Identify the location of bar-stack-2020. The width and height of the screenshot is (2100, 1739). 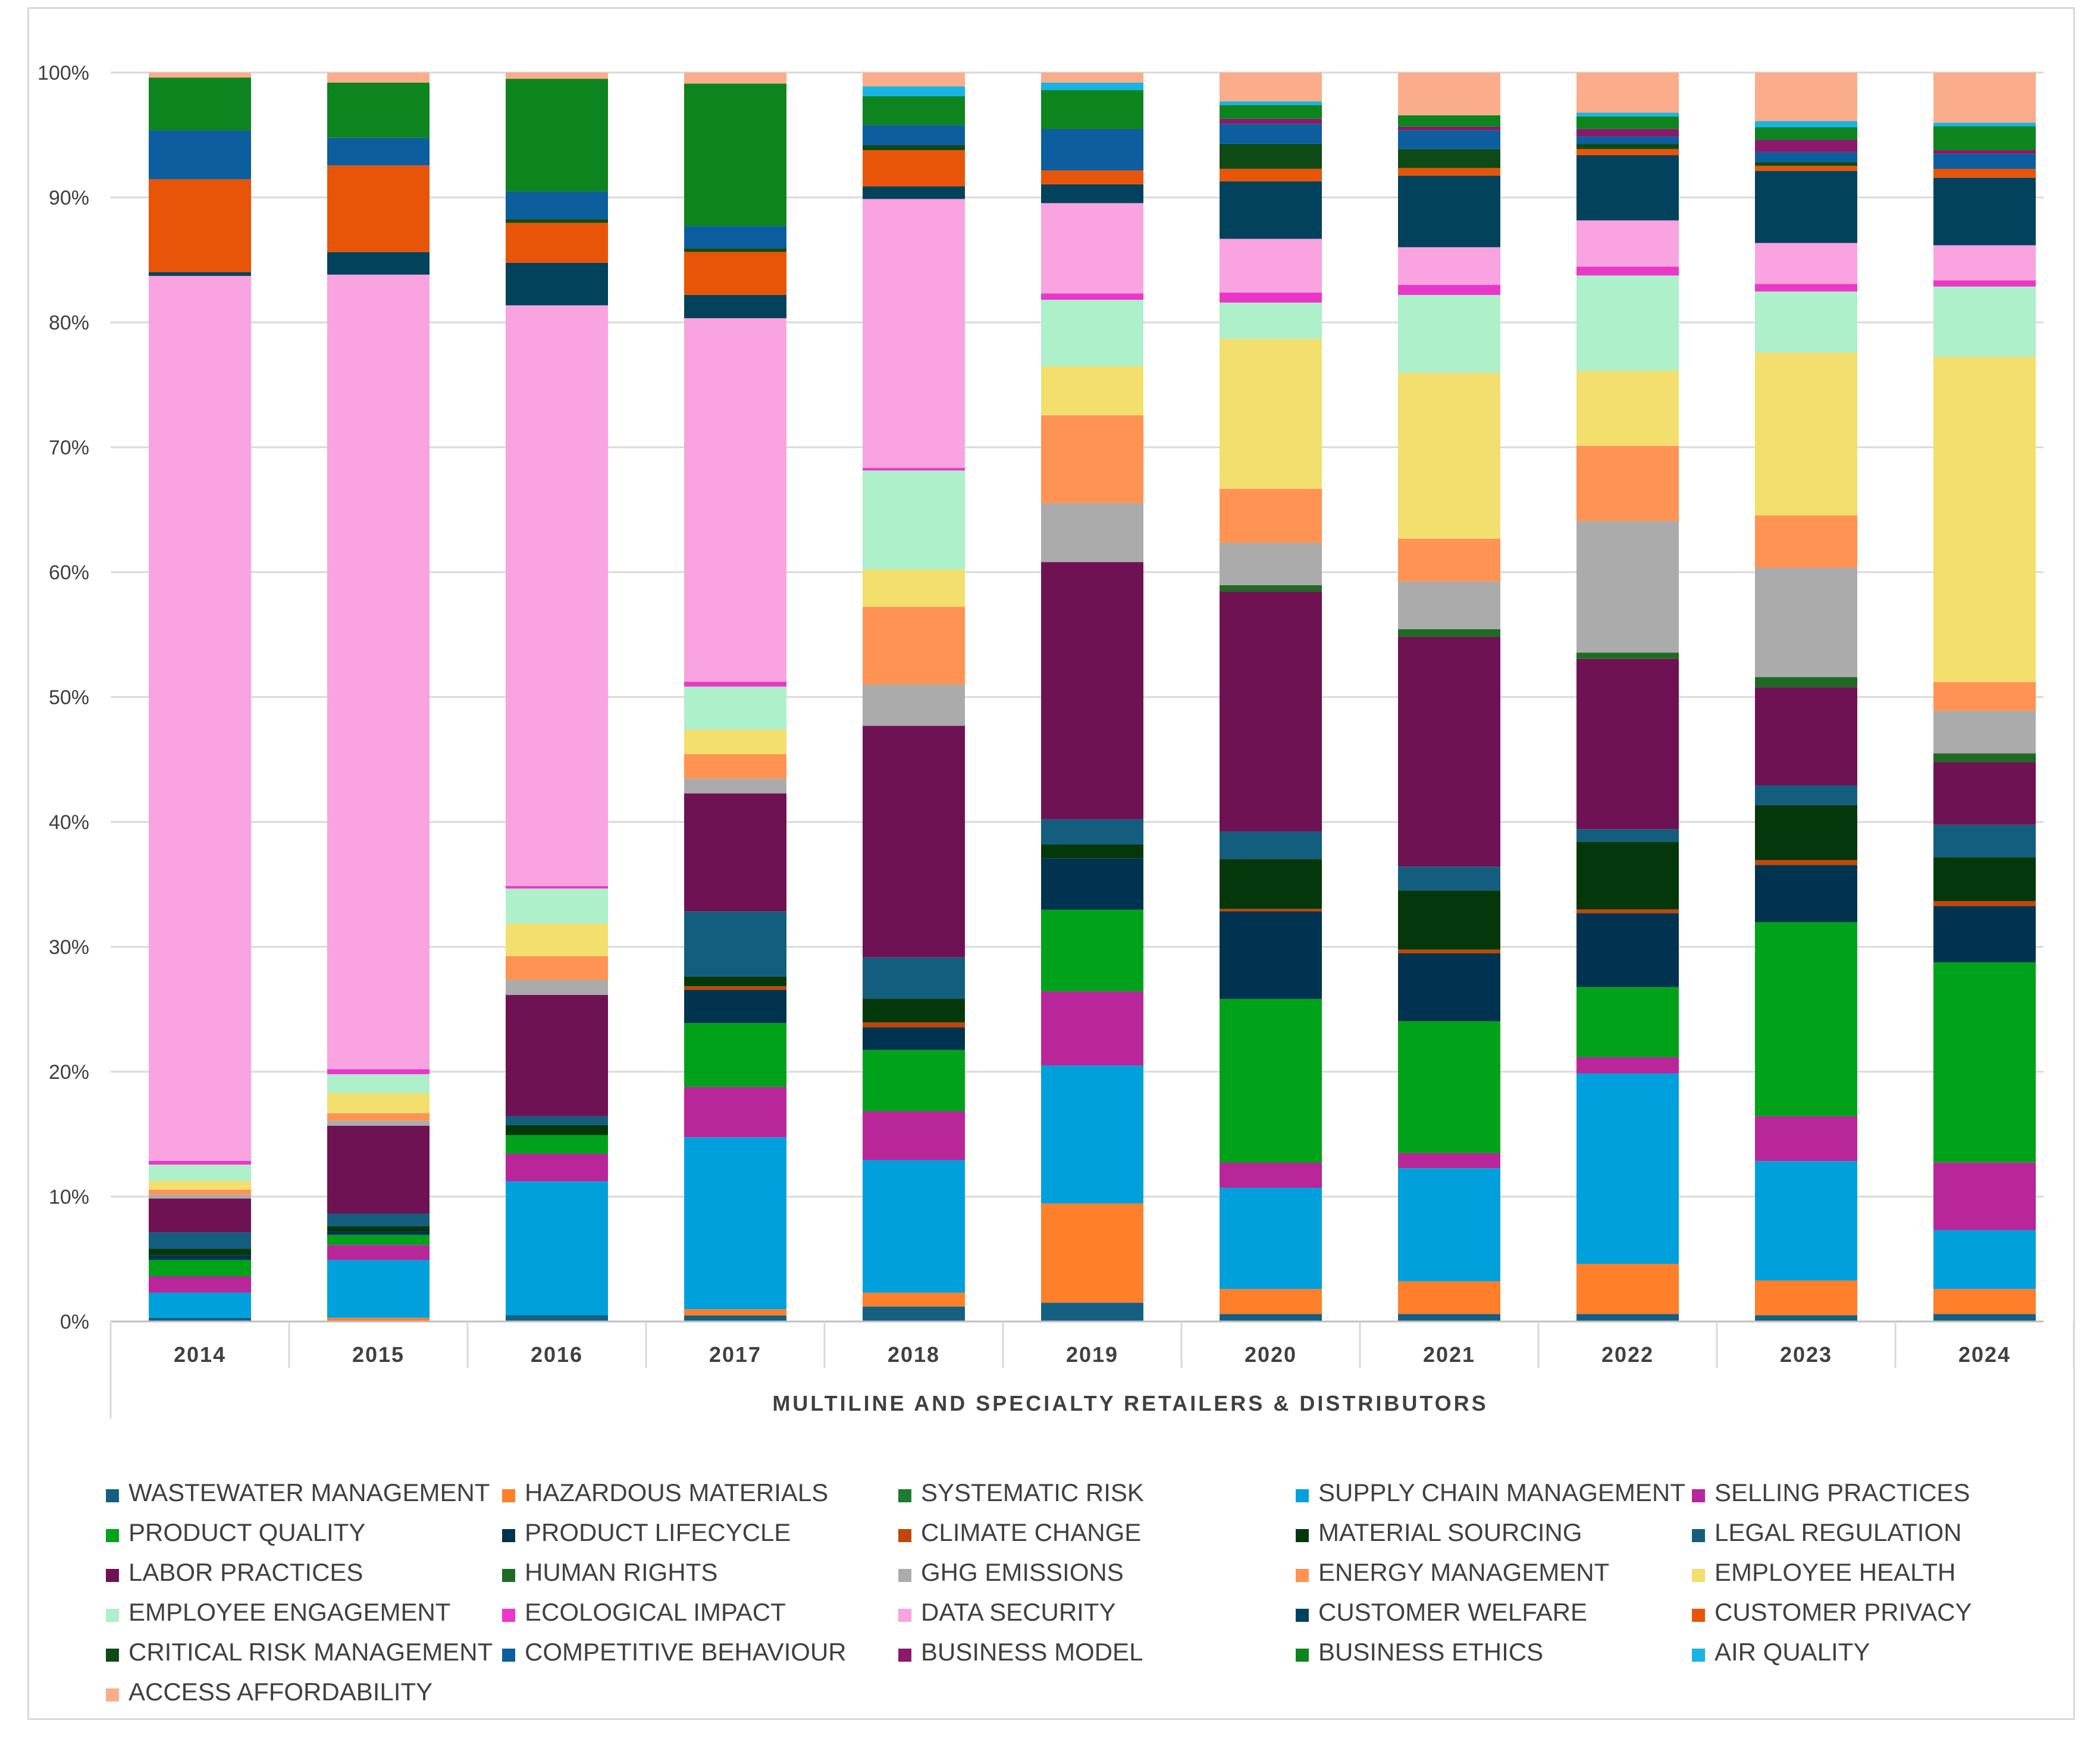
(1271, 697).